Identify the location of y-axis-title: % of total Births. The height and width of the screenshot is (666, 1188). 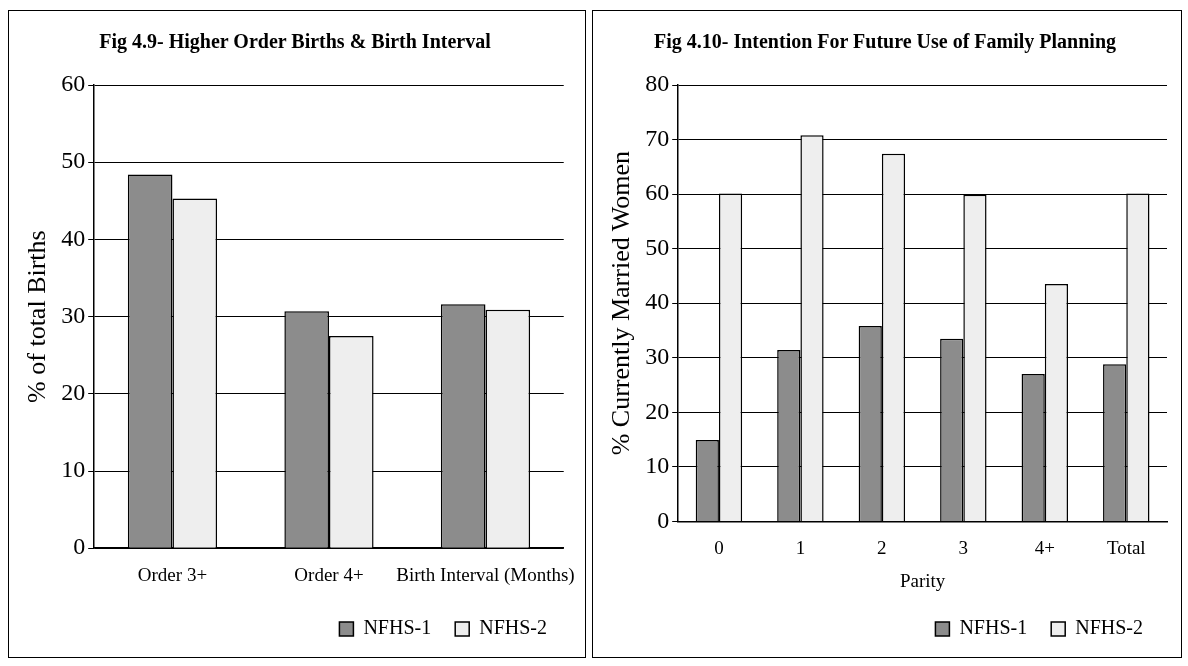
(37, 316).